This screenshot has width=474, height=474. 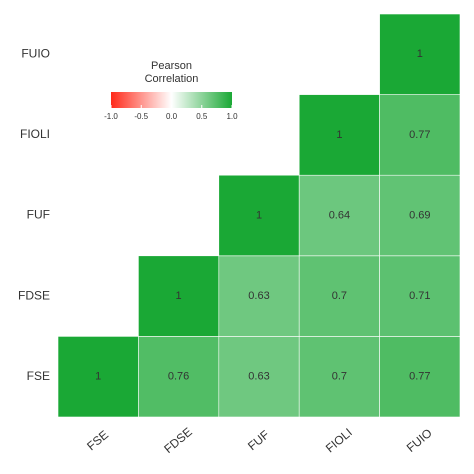 What do you see at coordinates (35, 134) in the screenshot?
I see `y-tick-label: FIOLI` at bounding box center [35, 134].